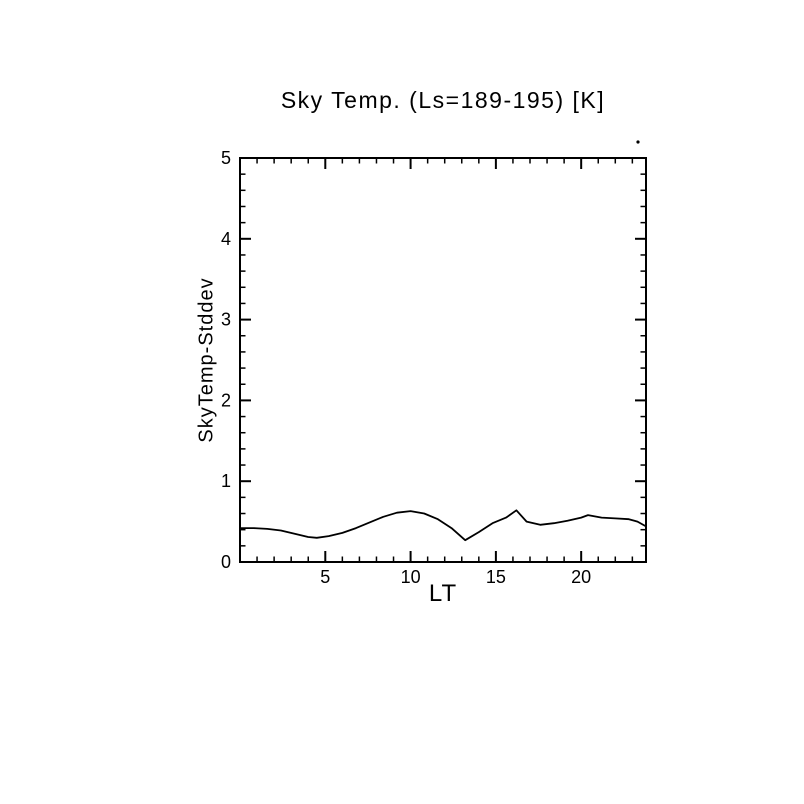  I want to click on x-axis-label: LT, so click(443, 593).